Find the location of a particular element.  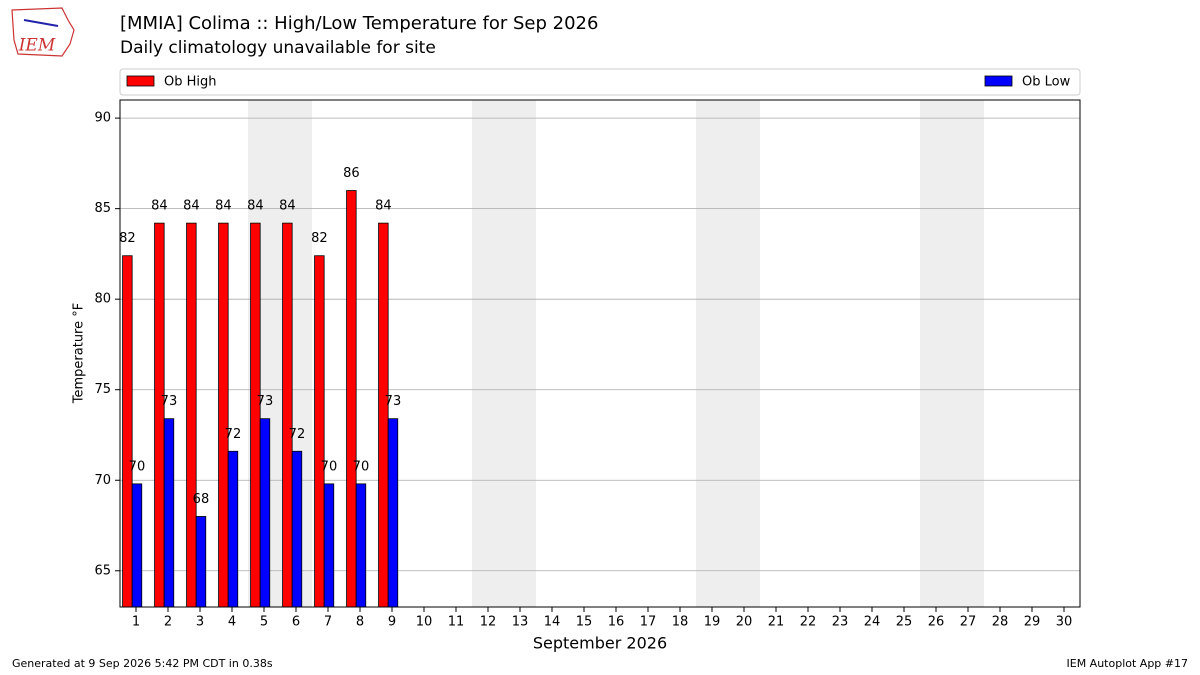

x-tick-label: 25 is located at coordinates (904, 622).